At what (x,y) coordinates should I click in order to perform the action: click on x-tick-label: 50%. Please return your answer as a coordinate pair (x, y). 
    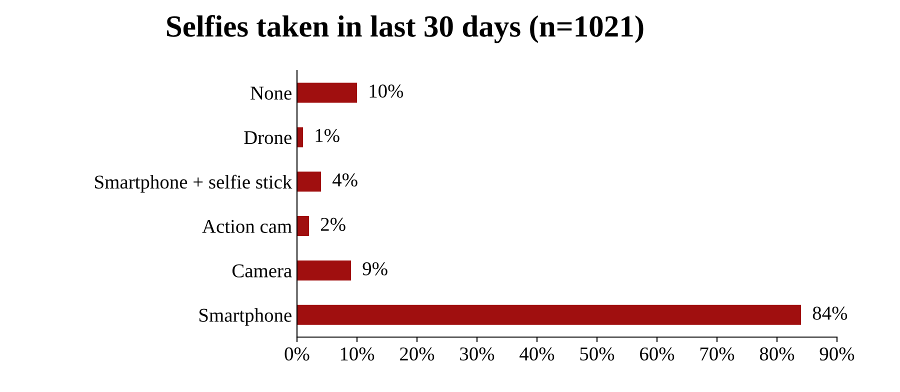
    Looking at the image, I should click on (597, 354).